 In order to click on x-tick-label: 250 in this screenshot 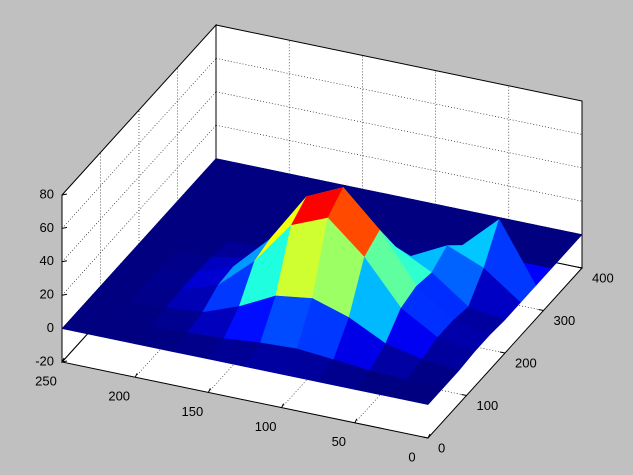, I will do `click(46, 380)`.